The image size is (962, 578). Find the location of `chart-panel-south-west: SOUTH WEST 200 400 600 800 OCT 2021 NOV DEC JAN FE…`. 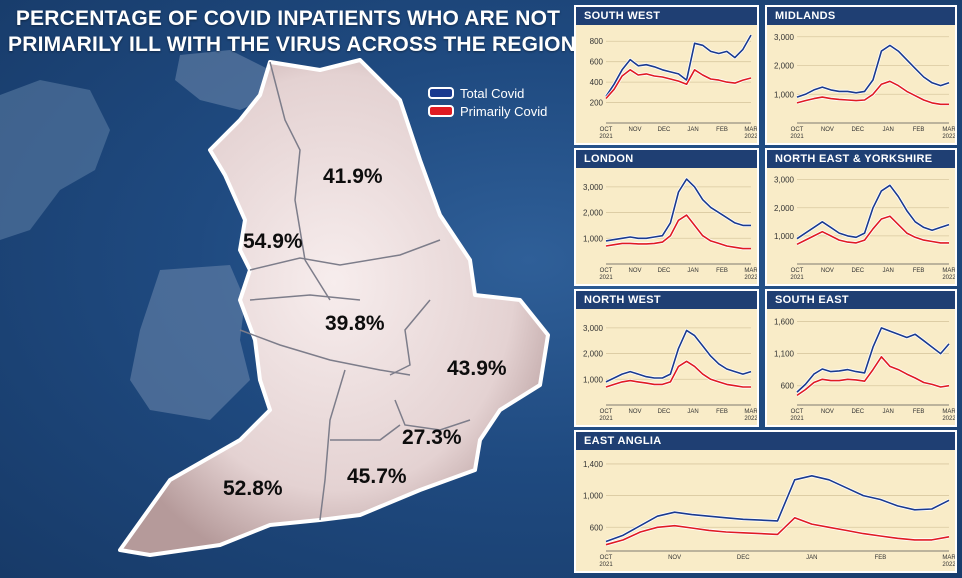

chart-panel-south-west: SOUTH WEST 200 400 600 800 OCT 2021 NOV DEC JAN FE… is located at coordinates (666, 75).